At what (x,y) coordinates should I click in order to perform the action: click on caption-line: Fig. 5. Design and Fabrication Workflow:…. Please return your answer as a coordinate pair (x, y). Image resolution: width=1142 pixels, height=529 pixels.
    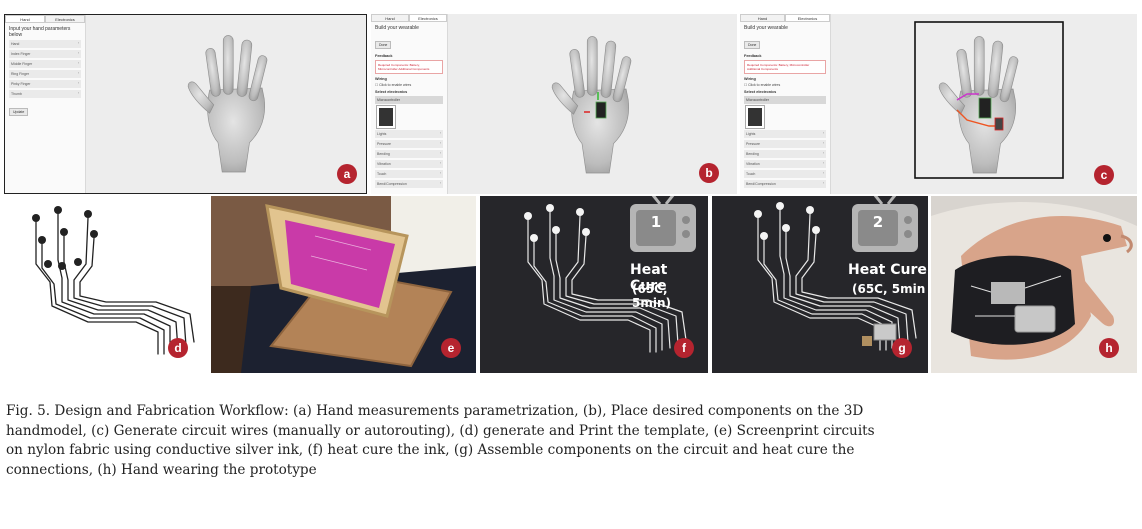
    Looking at the image, I should click on (435, 411).